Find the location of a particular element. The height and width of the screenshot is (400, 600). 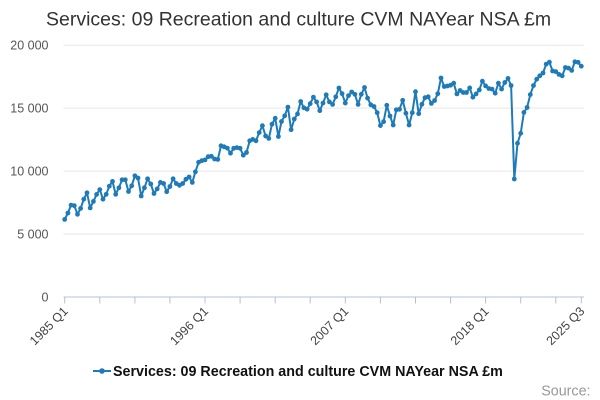

svg-text: 5 000 is located at coordinates (32, 235).